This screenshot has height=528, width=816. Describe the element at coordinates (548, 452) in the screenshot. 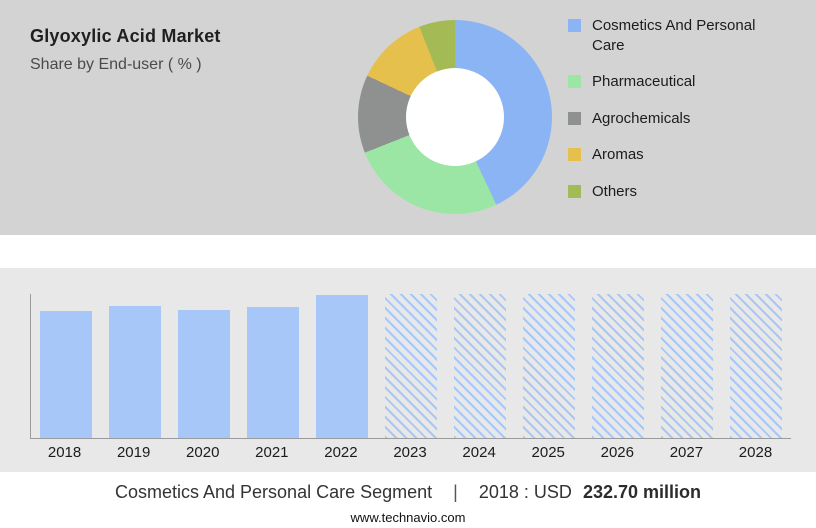

I see `x-tick-label: 2025` at that location.